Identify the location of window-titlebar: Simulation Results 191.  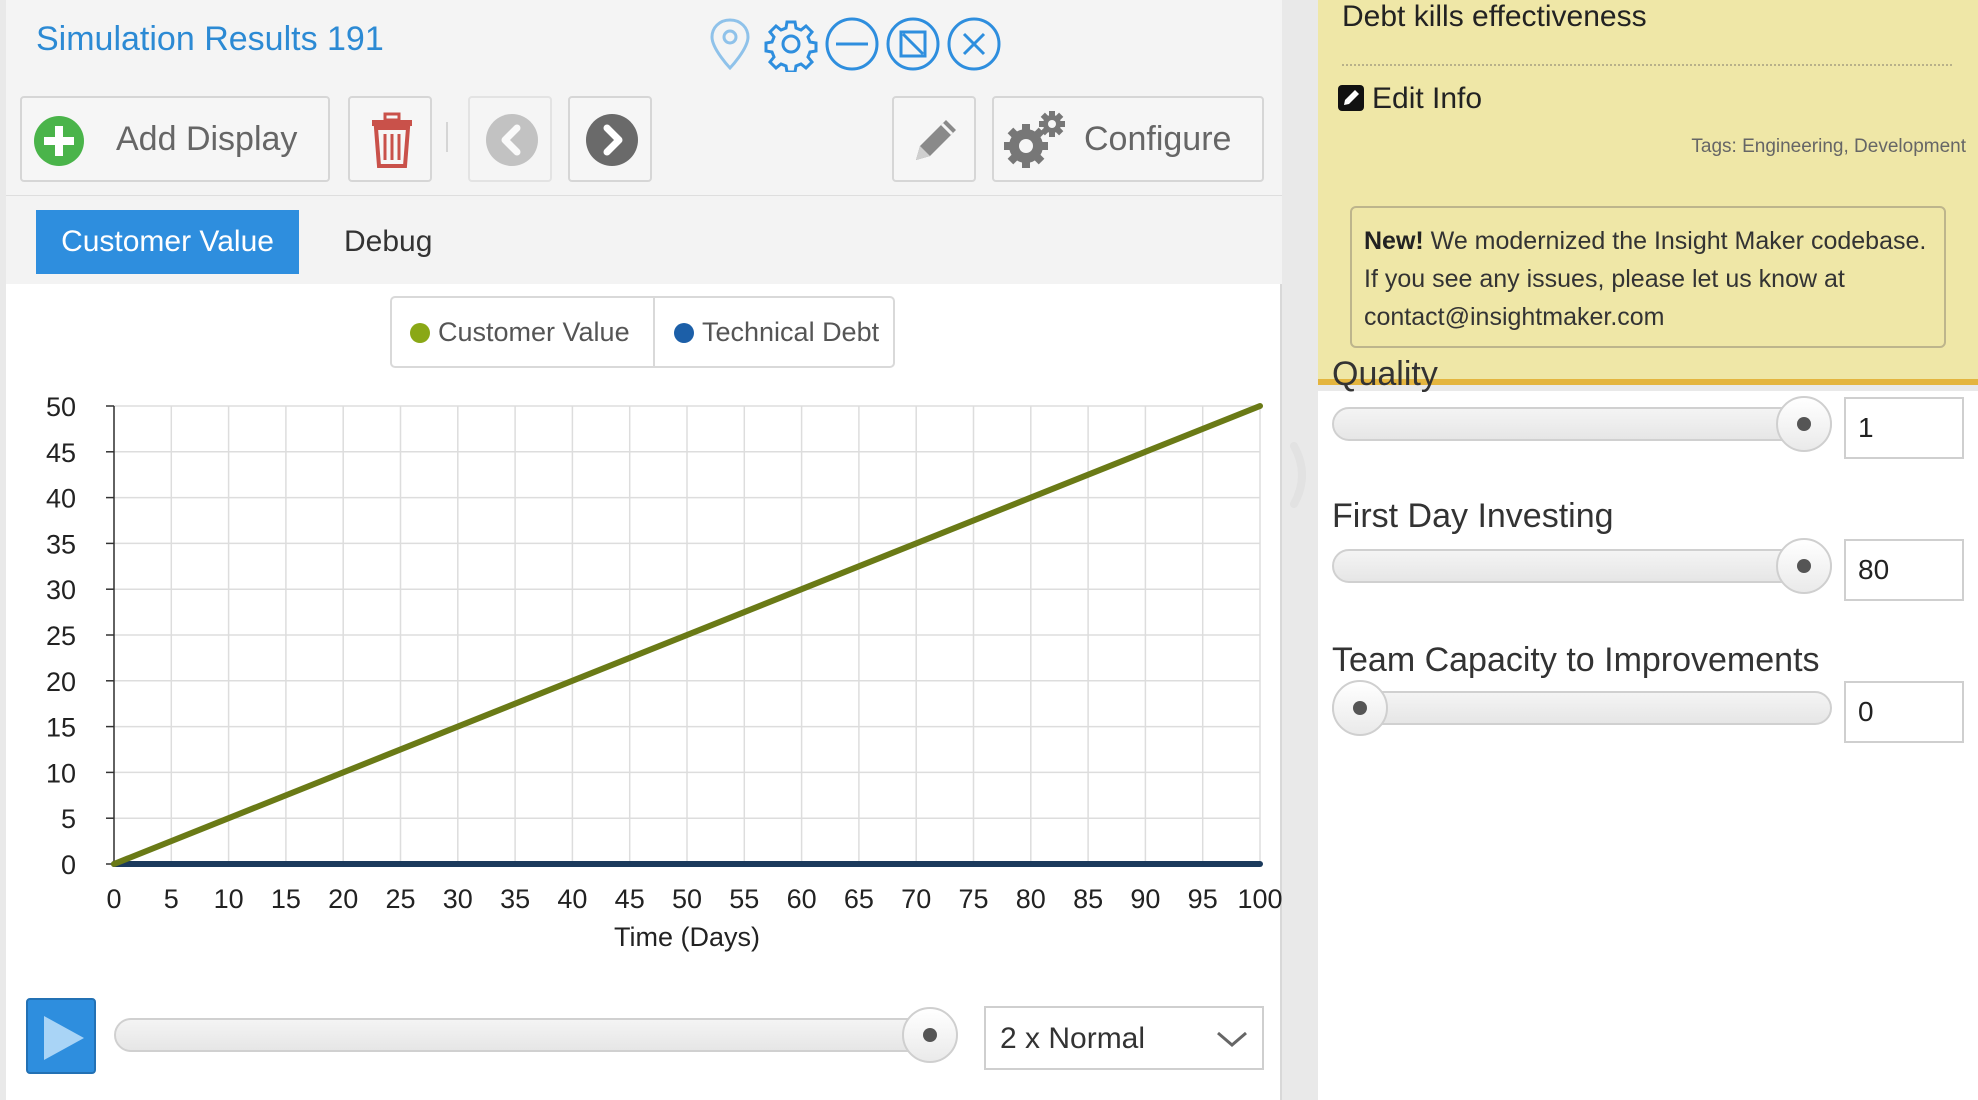
(644, 42).